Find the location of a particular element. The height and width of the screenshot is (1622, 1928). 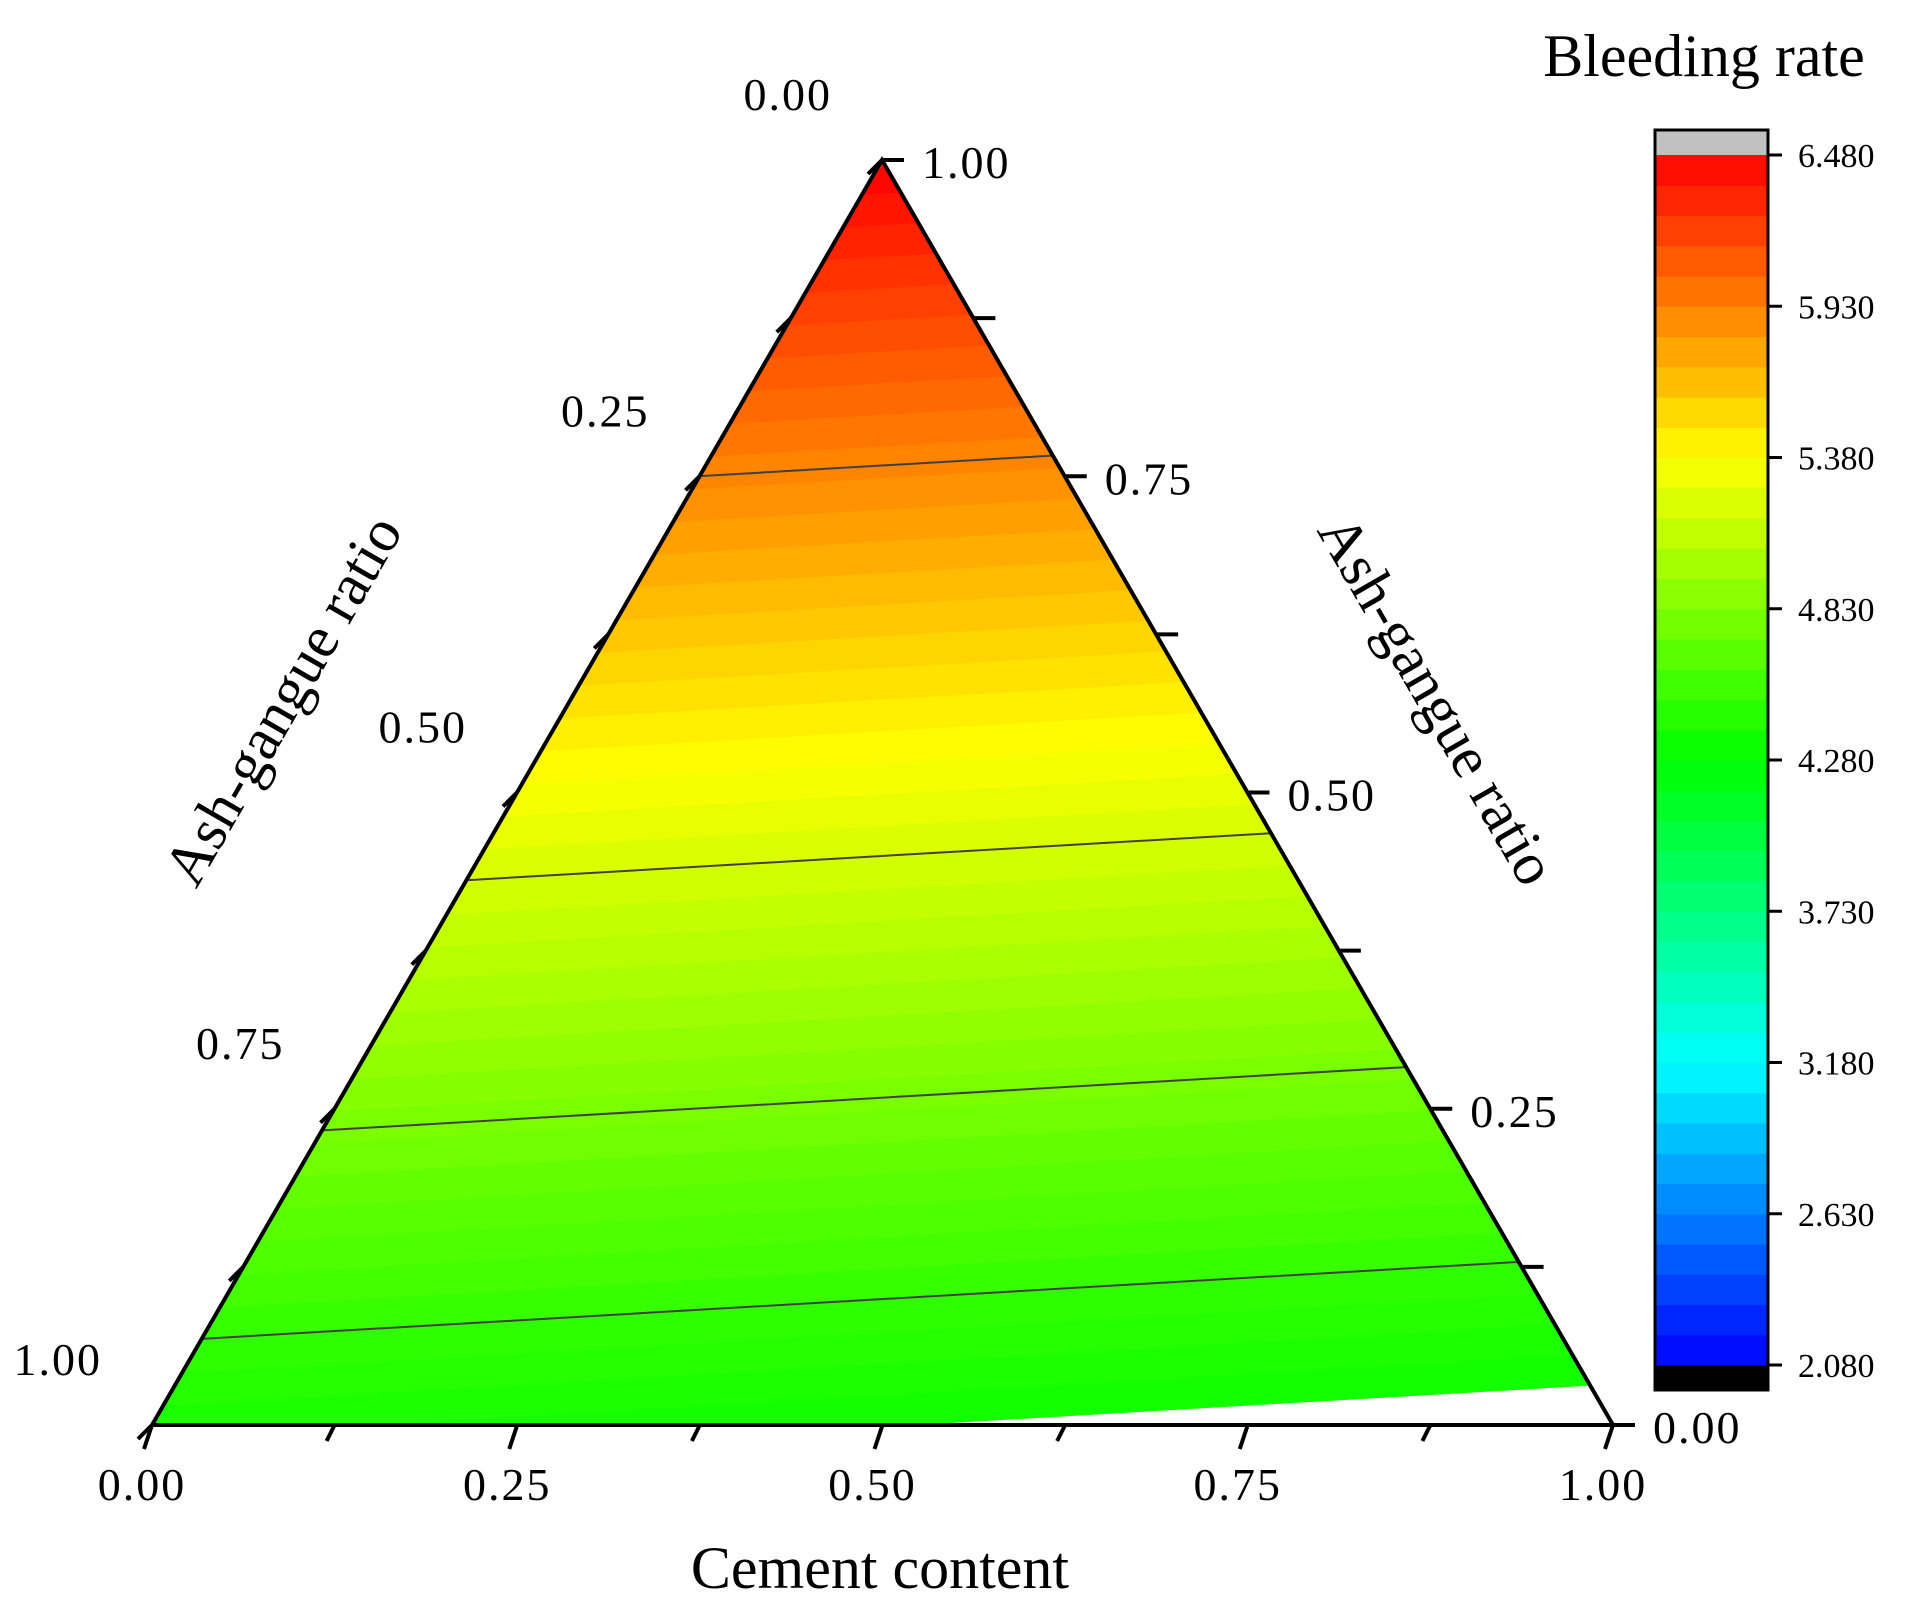

colorbar-tick-label: 3.180 is located at coordinates (1836, 1064).